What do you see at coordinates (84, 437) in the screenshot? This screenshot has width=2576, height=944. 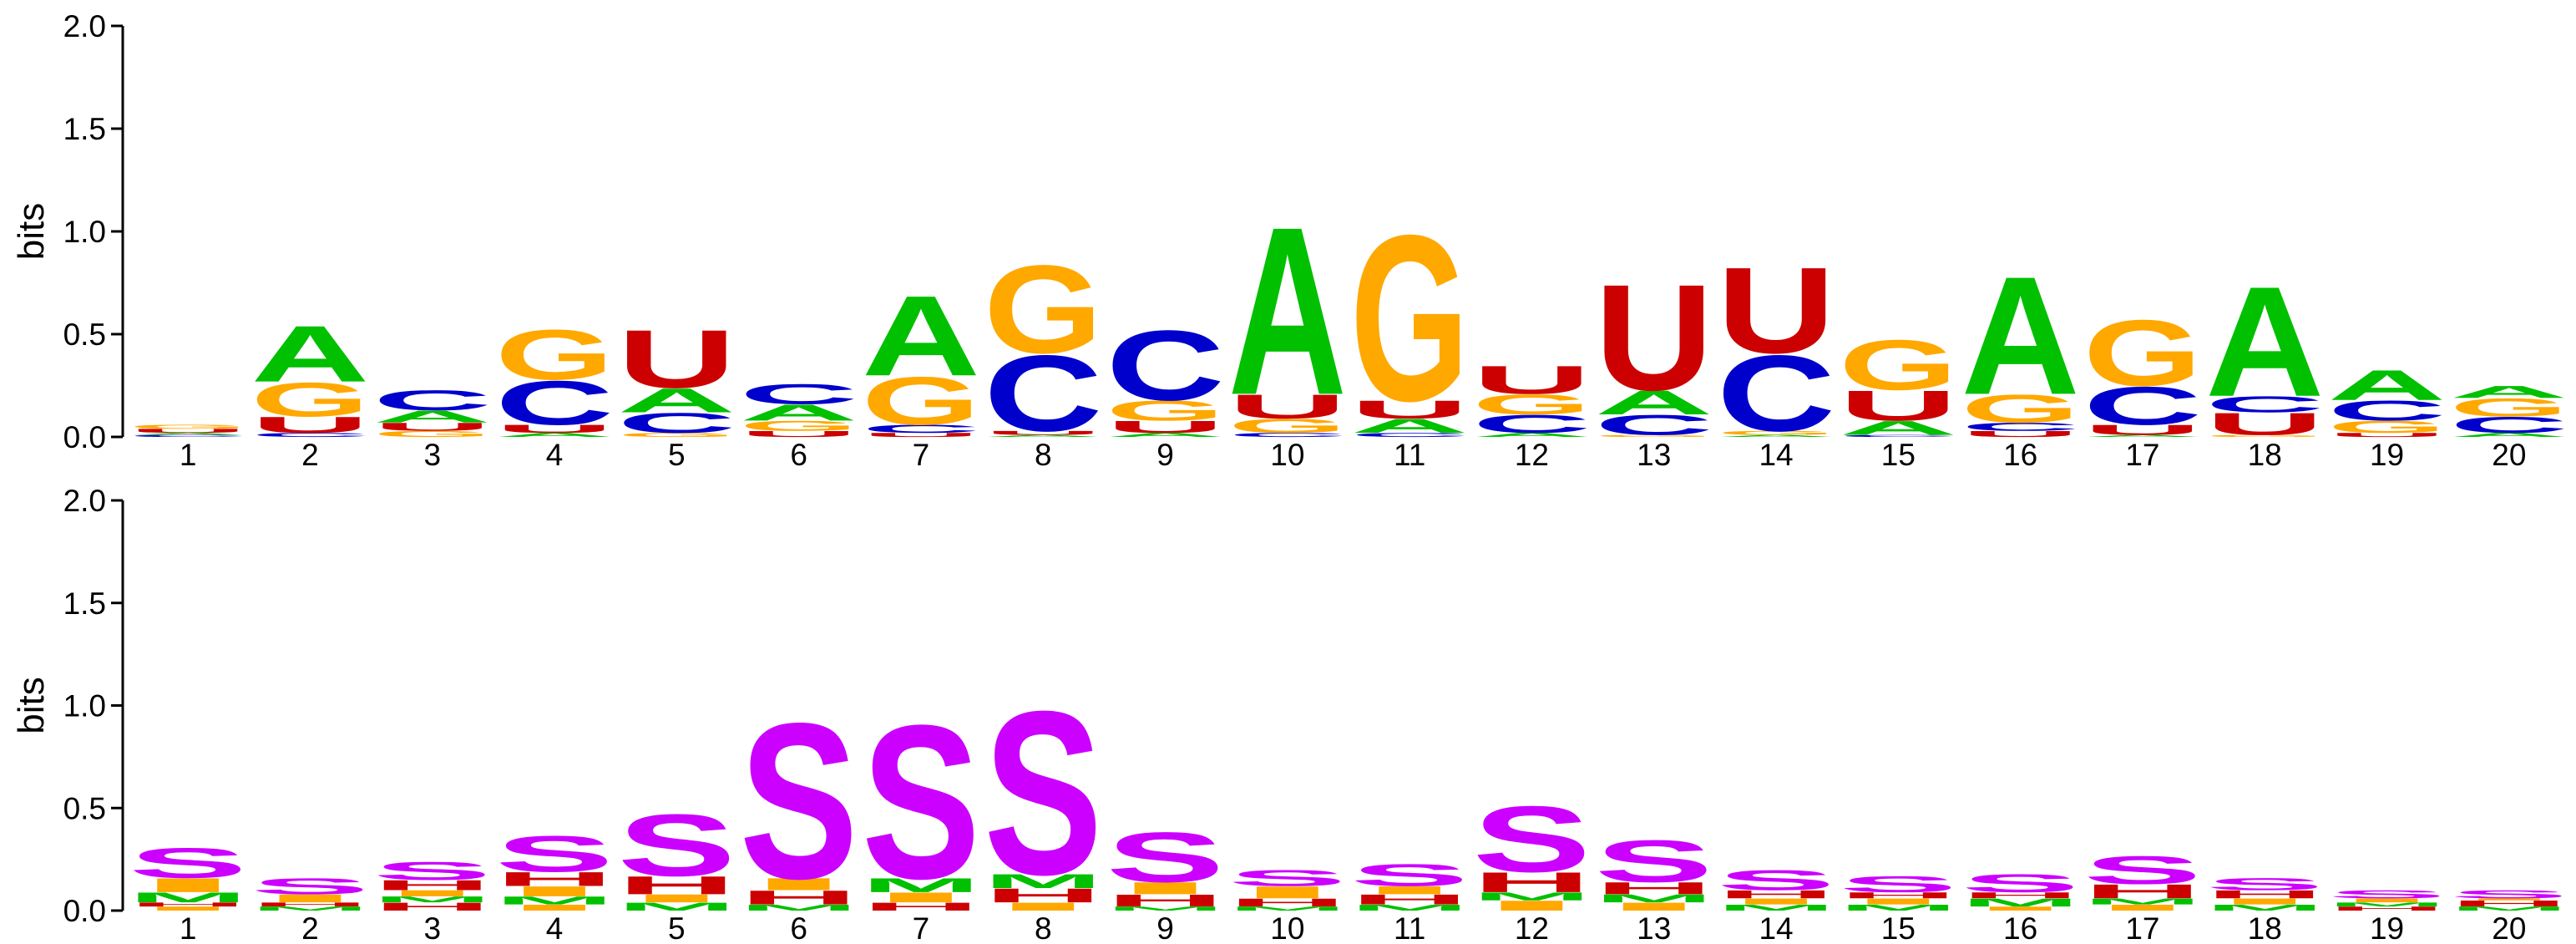 I see `y-tick-label: 0.0` at bounding box center [84, 437].